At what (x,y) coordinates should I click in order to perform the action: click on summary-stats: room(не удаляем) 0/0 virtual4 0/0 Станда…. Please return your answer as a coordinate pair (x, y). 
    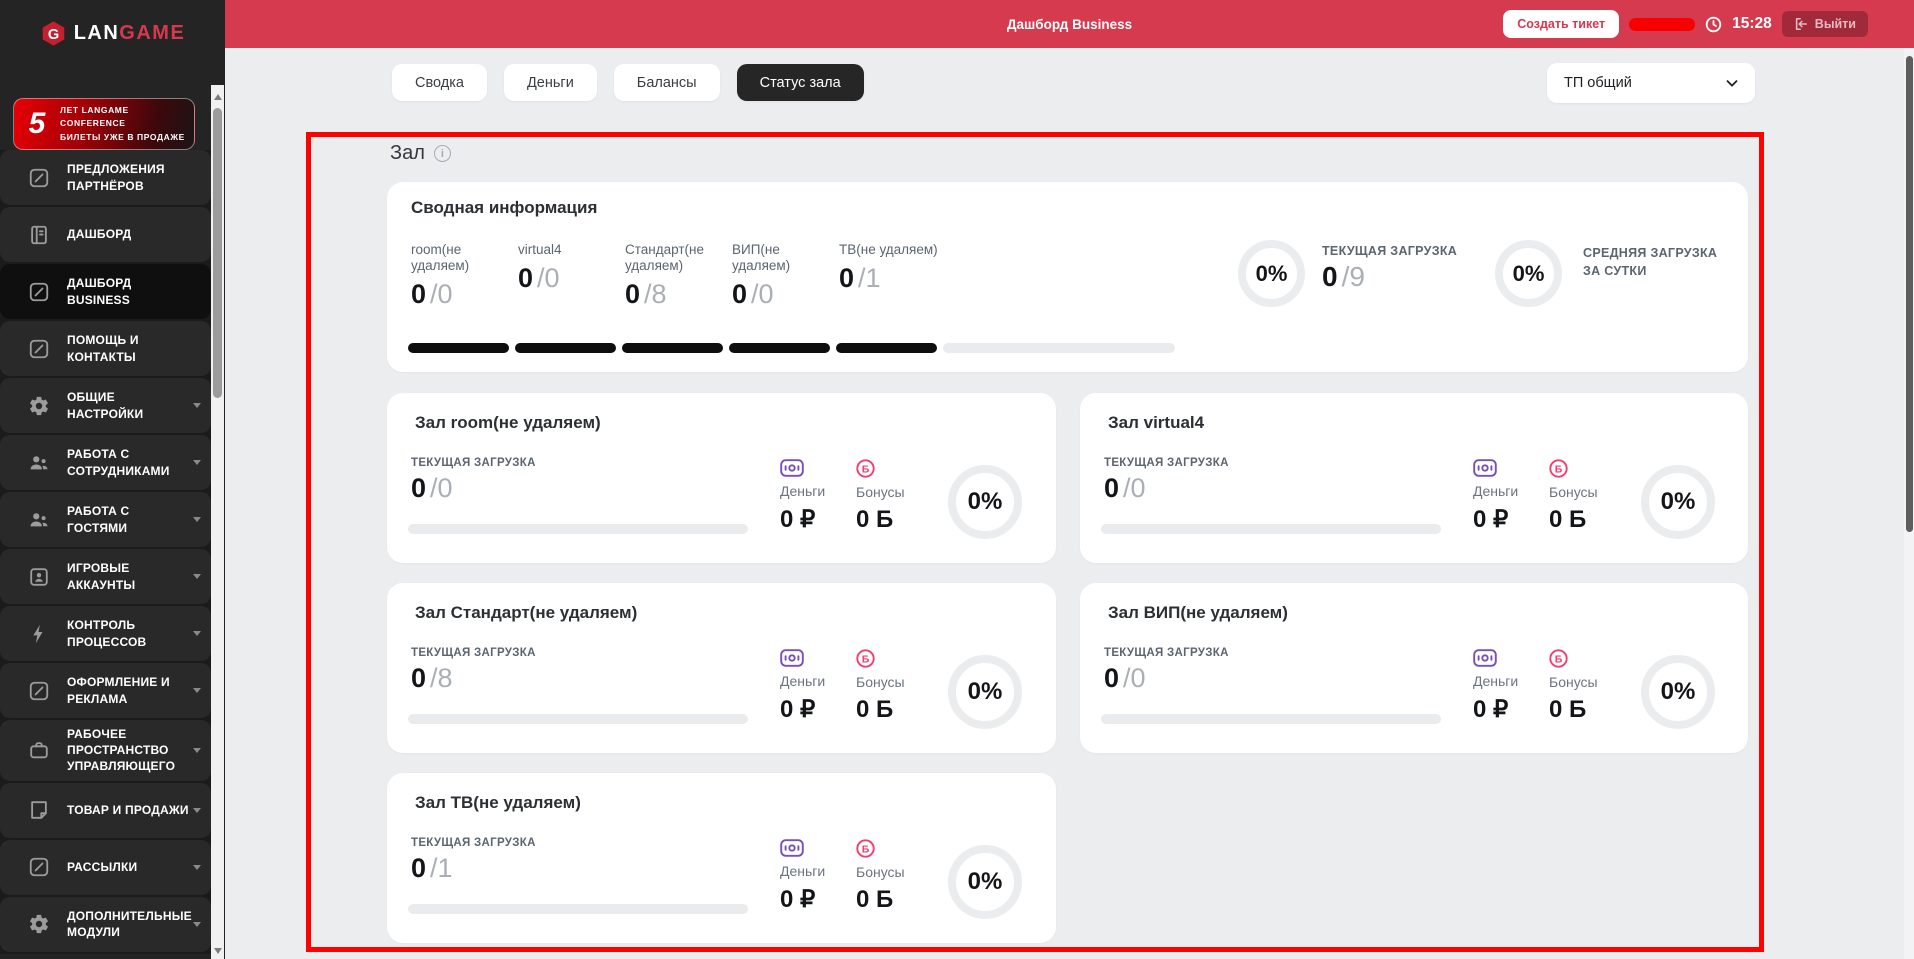
    Looking at the image, I should click on (678, 276).